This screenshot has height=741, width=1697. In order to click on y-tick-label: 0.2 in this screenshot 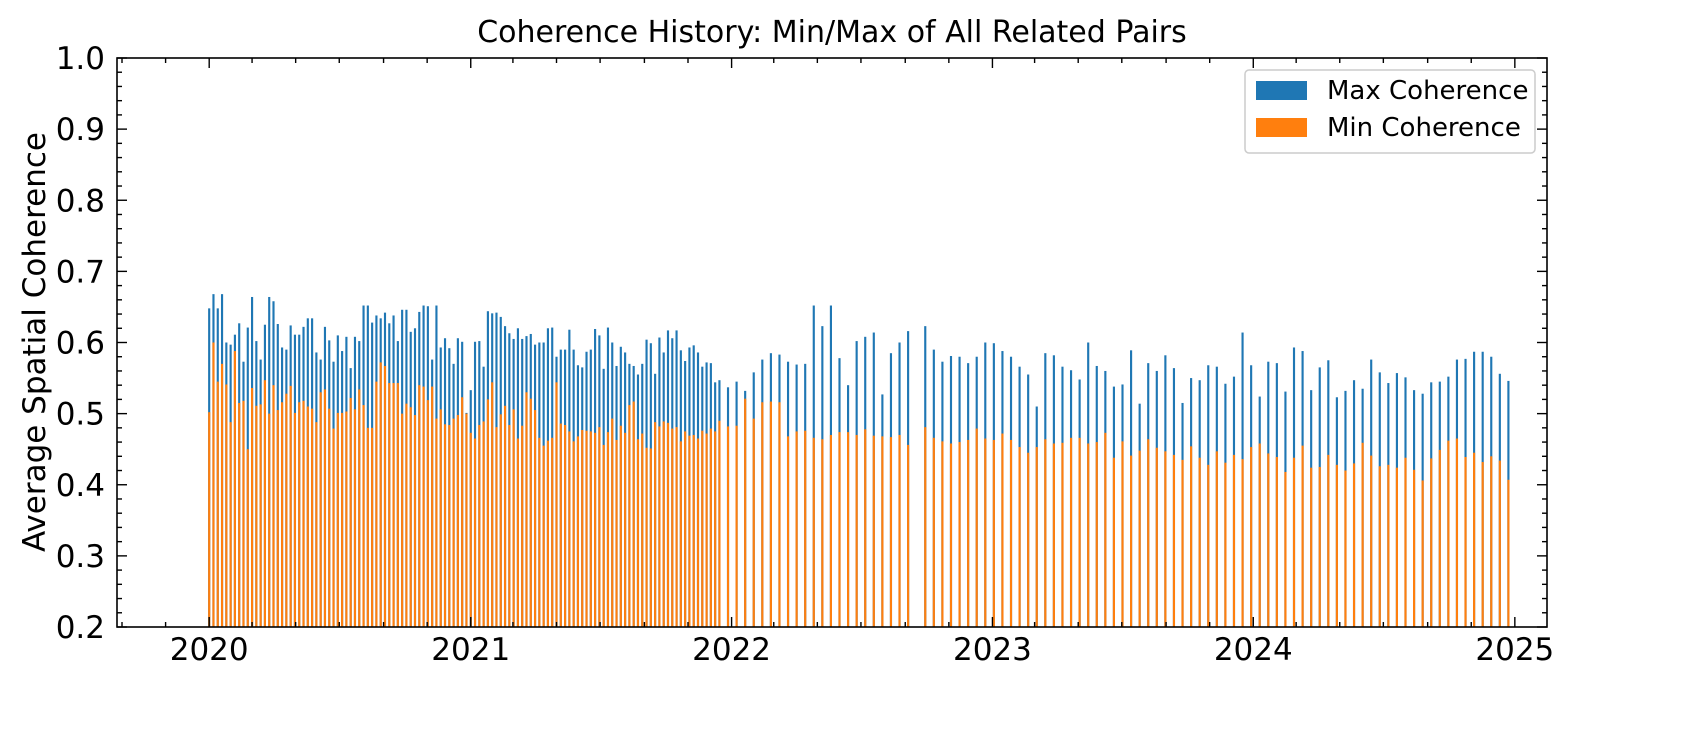, I will do `click(80, 628)`.